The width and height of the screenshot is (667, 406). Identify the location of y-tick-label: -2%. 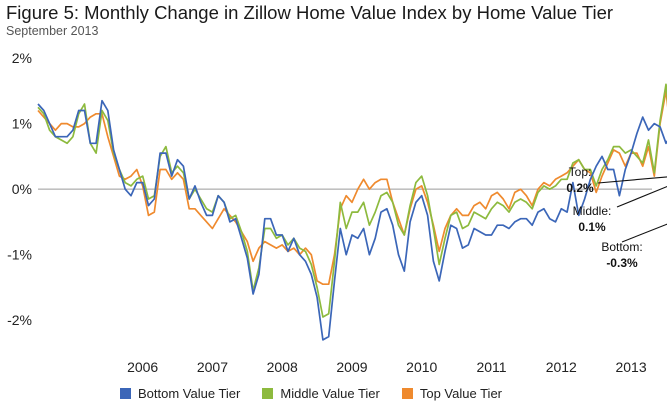
(19, 320).